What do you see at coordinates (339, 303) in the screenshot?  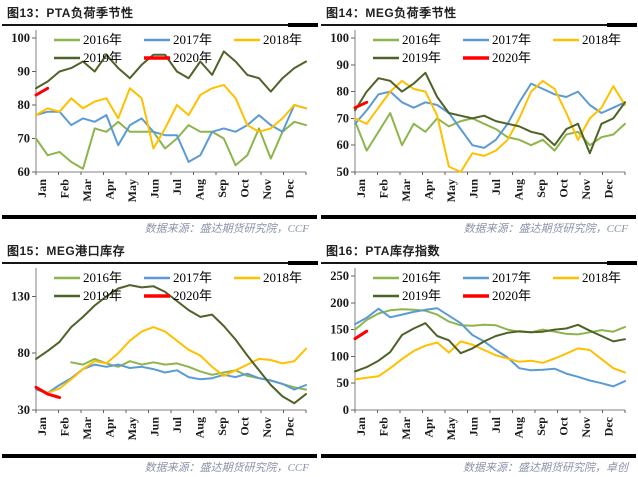 I see `y-tick-label: 200` at bounding box center [339, 303].